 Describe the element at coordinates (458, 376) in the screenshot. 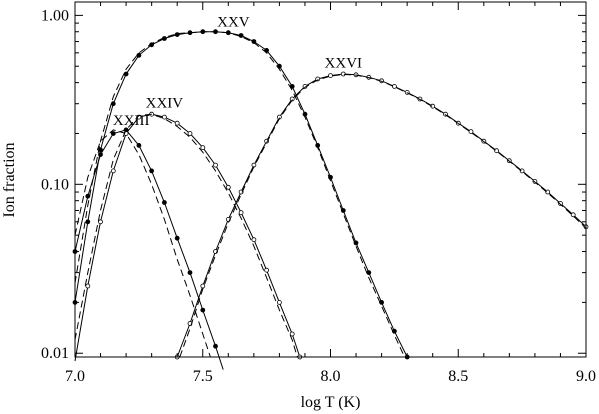

I see `x-tick-label: 8.5` at that location.